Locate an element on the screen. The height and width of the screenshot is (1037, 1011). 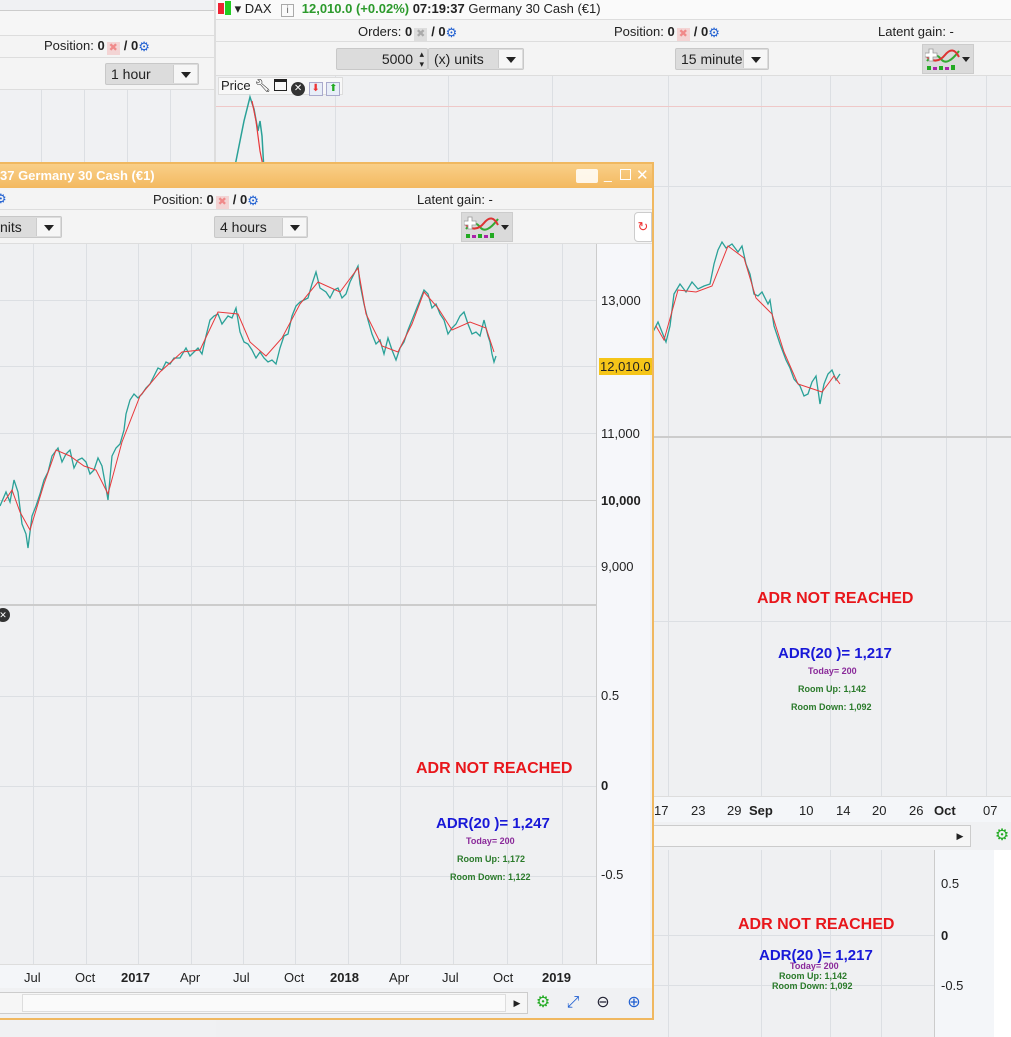
zoom-out-icon: ⊖ is located at coordinates (603, 1002).